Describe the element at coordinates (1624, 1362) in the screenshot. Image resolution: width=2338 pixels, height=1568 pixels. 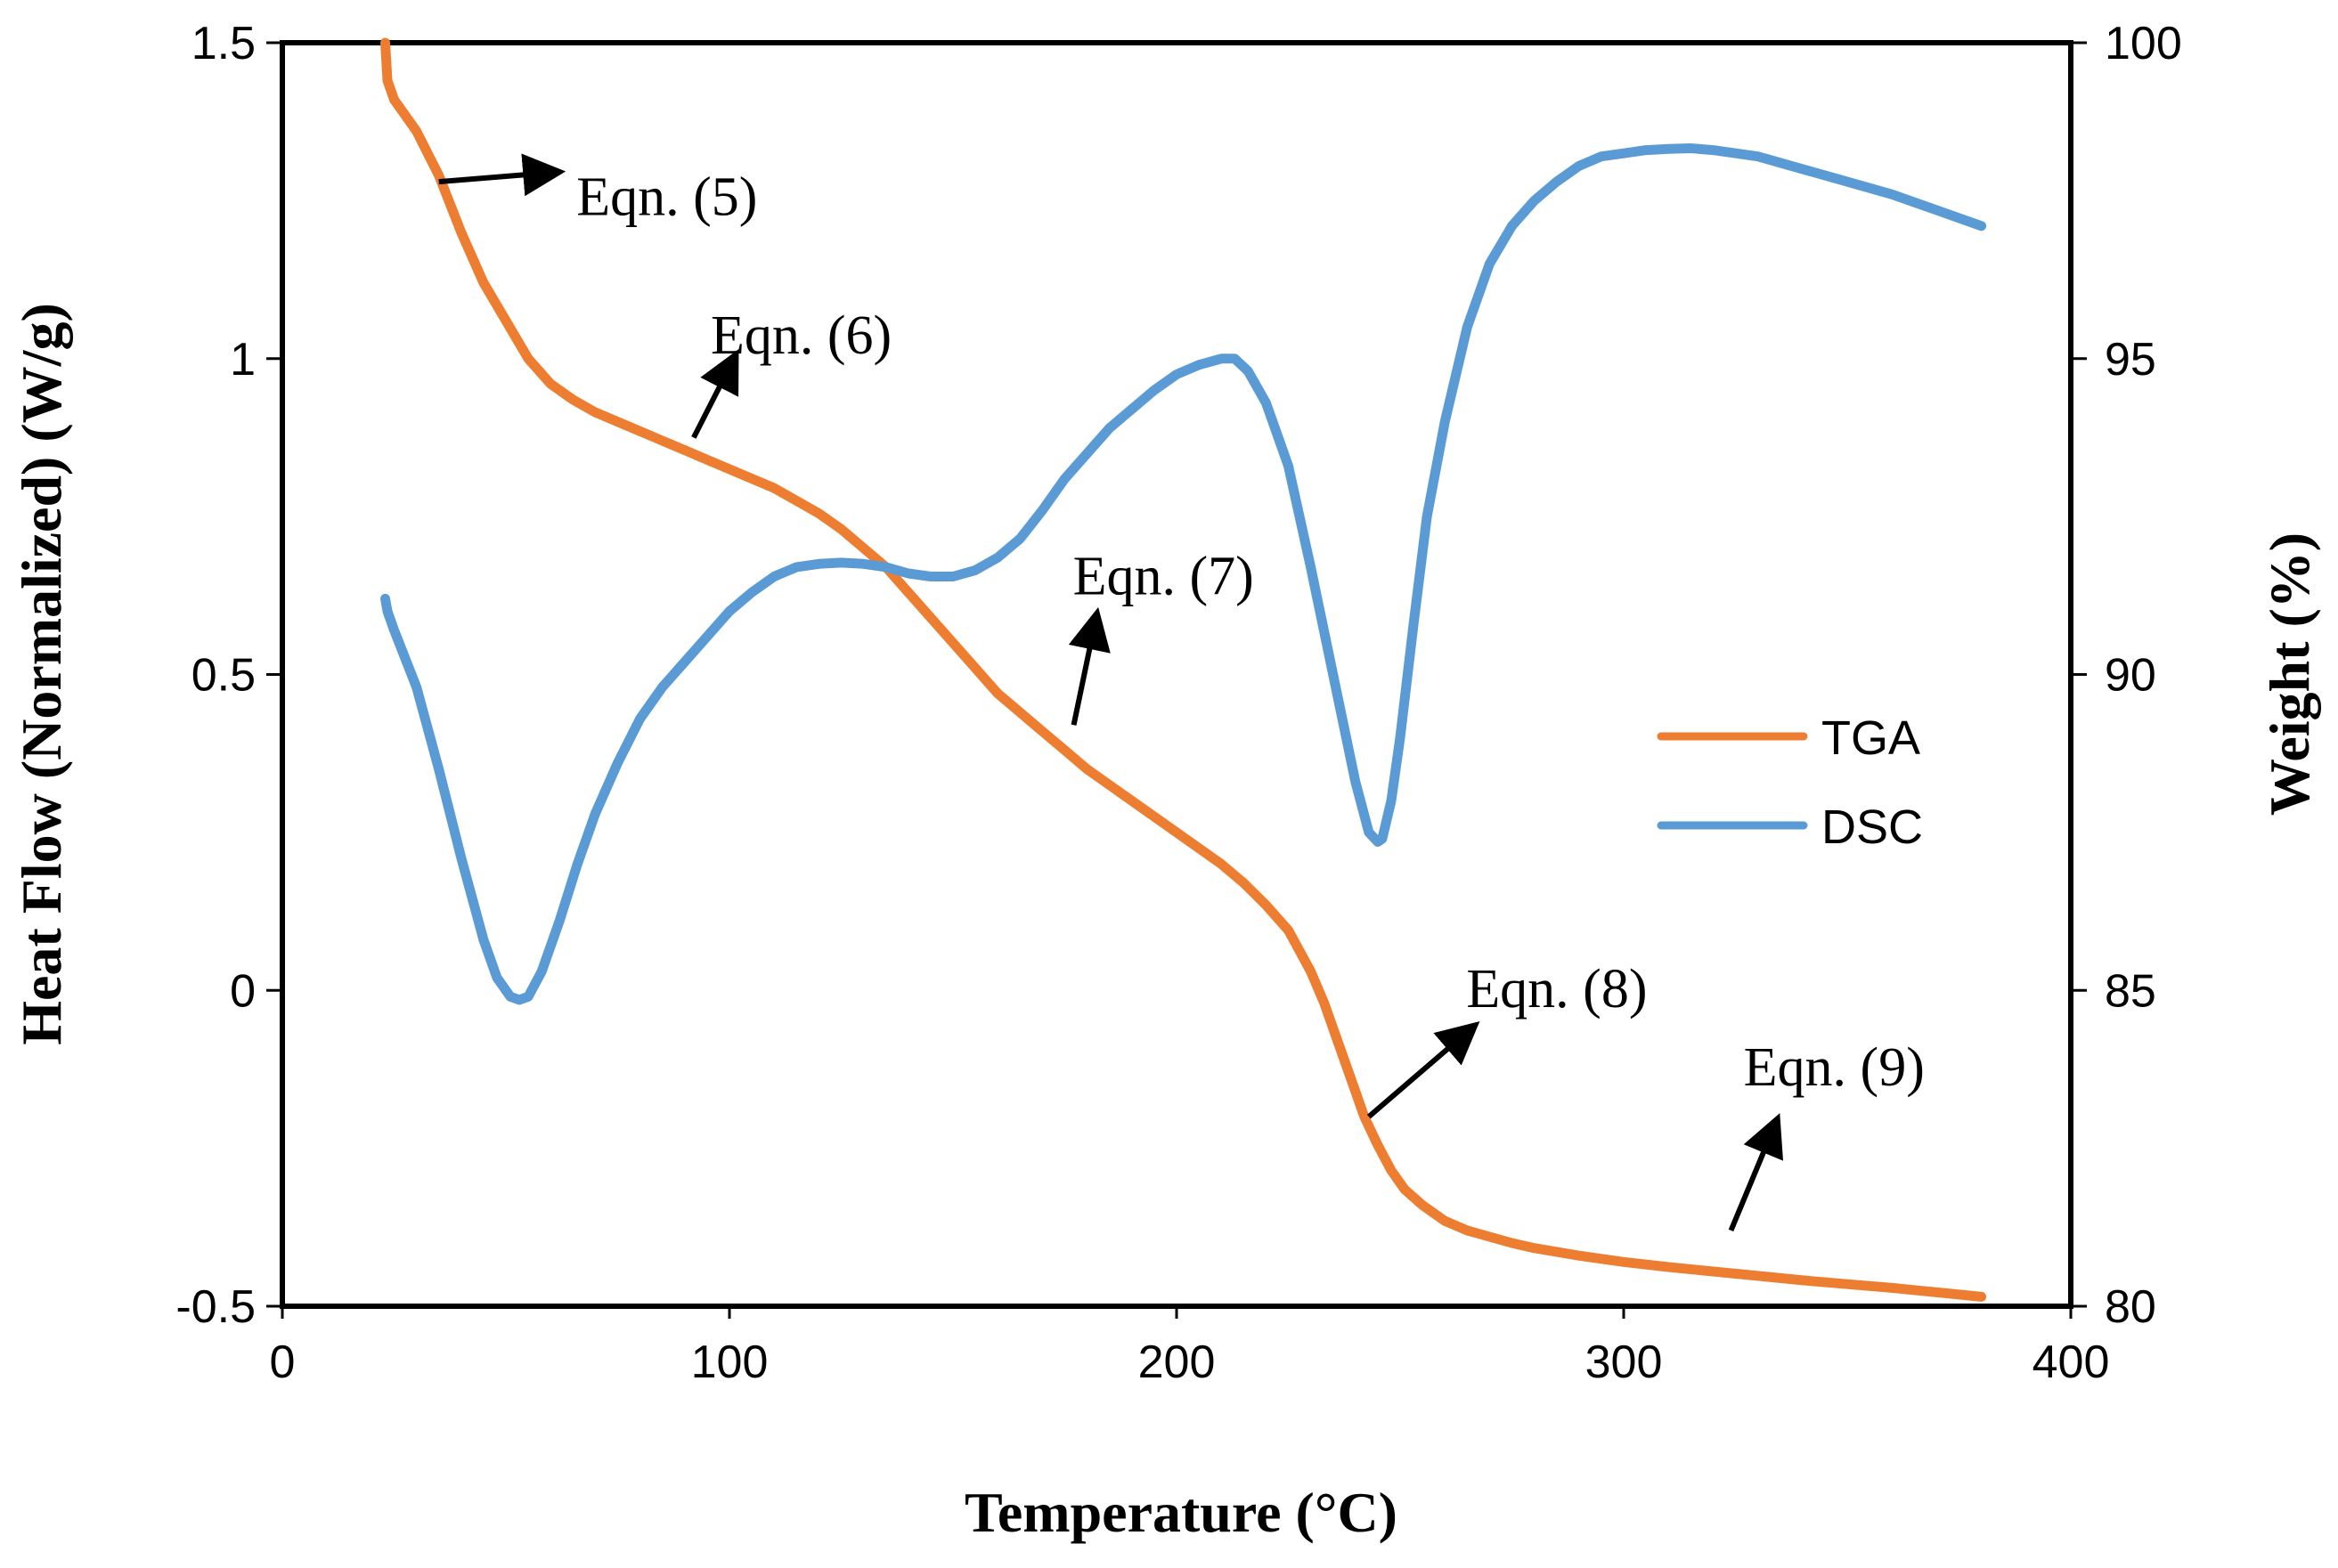
I see `x-tick-label: 300` at that location.